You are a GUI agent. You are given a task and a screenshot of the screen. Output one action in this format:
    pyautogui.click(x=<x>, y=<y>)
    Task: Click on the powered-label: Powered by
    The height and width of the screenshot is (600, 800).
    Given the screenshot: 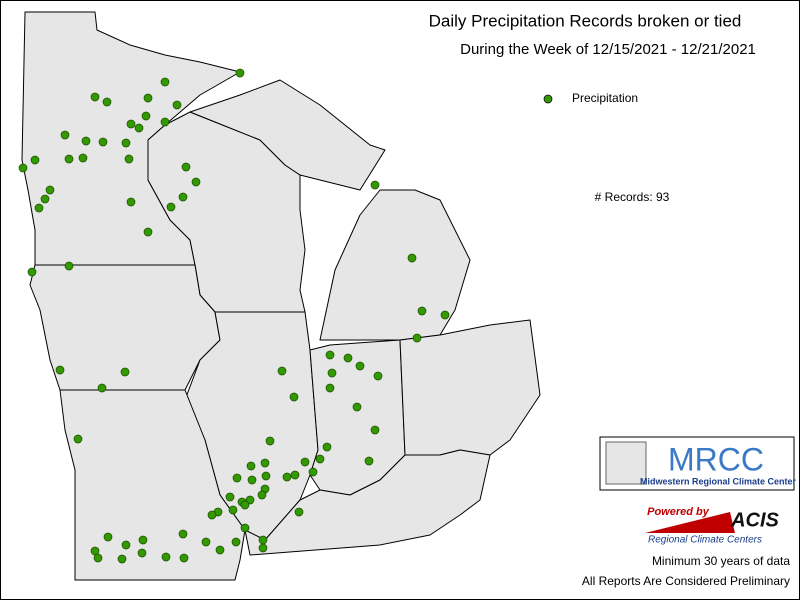 What is the action you would take?
    pyautogui.click(x=678, y=512)
    